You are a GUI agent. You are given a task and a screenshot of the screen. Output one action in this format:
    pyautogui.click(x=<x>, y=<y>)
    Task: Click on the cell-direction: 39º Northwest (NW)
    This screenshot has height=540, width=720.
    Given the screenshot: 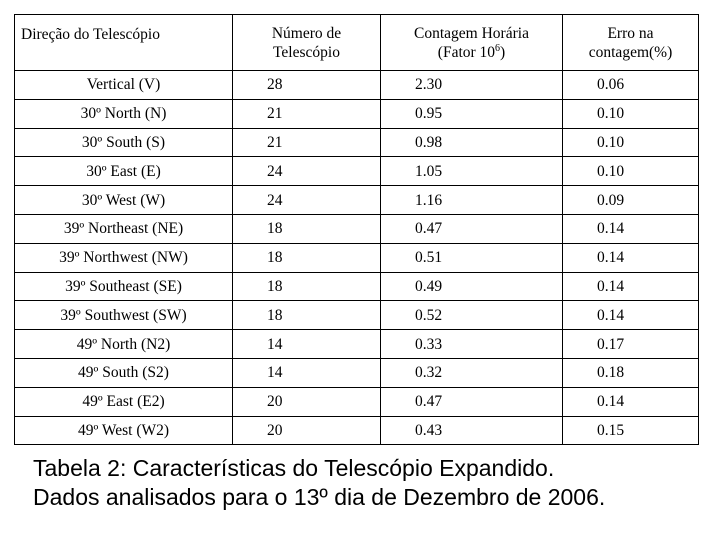 What is the action you would take?
    pyautogui.click(x=123, y=257)
    